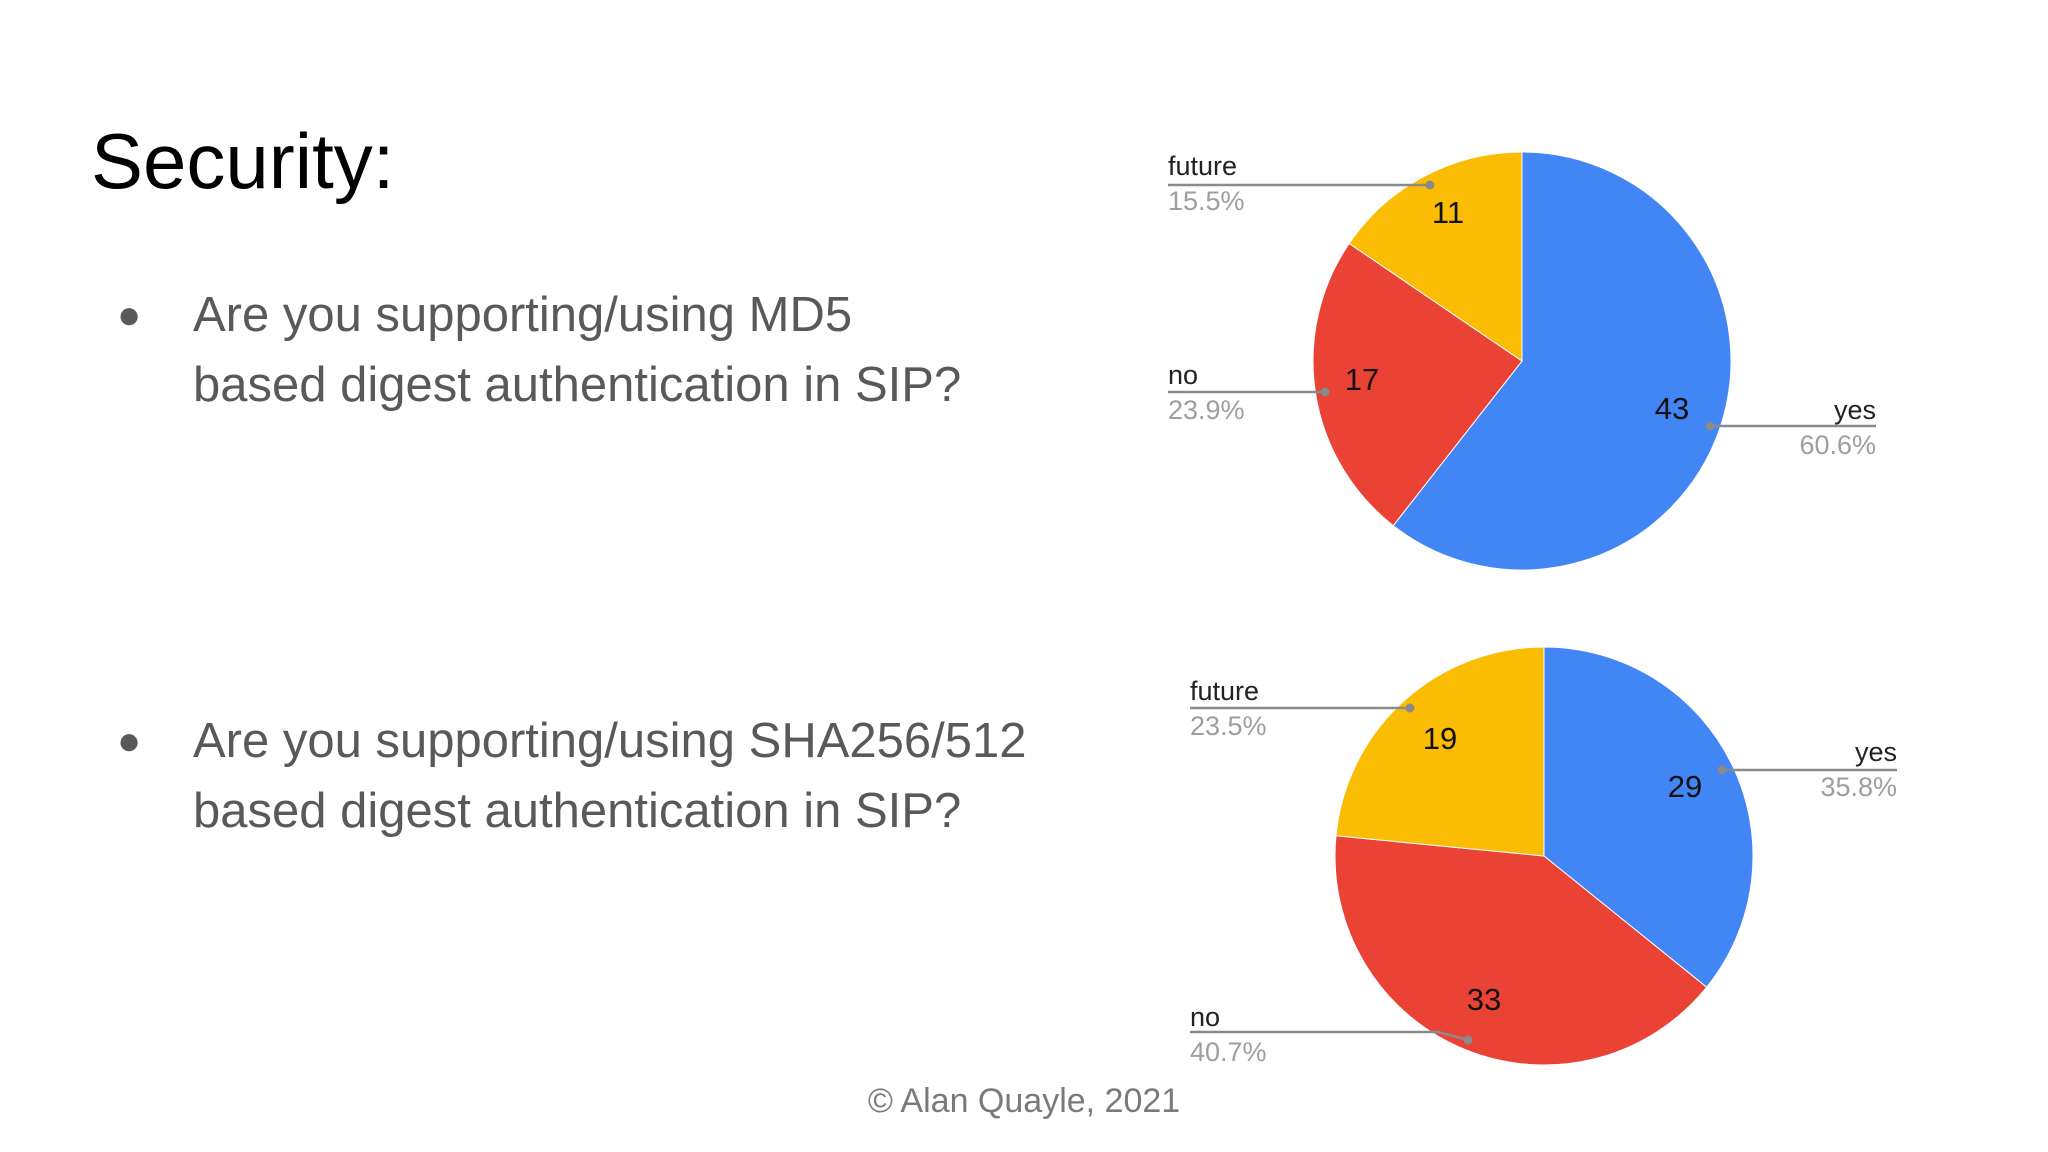  Describe the element at coordinates (1206, 201) in the screenshot. I see `slice-percent-future: 15.5%` at that location.